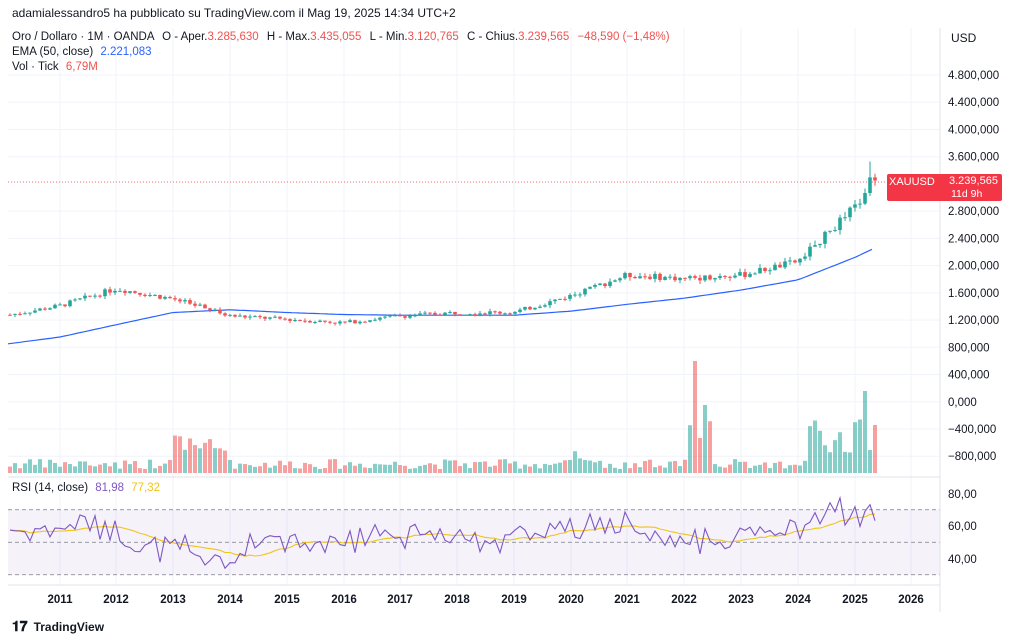 The image size is (1024, 640). I want to click on rsi-axis-label: 60,00, so click(962, 527).